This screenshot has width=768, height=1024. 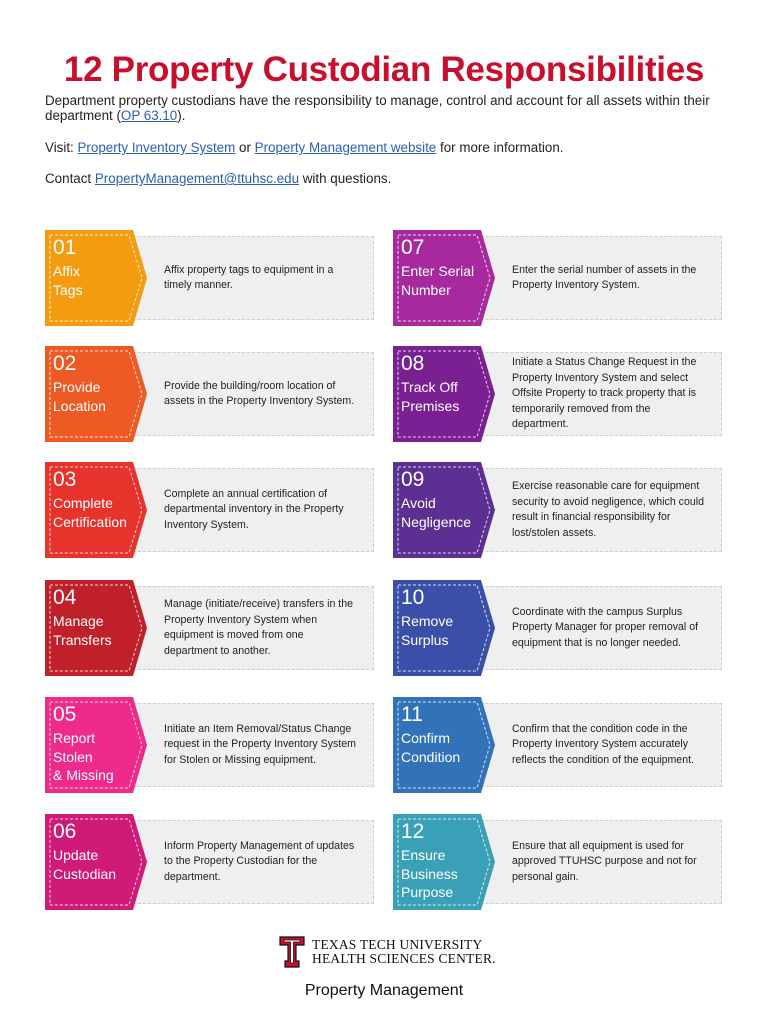 I want to click on card-label-line: Transfers, so click(x=82, y=639).